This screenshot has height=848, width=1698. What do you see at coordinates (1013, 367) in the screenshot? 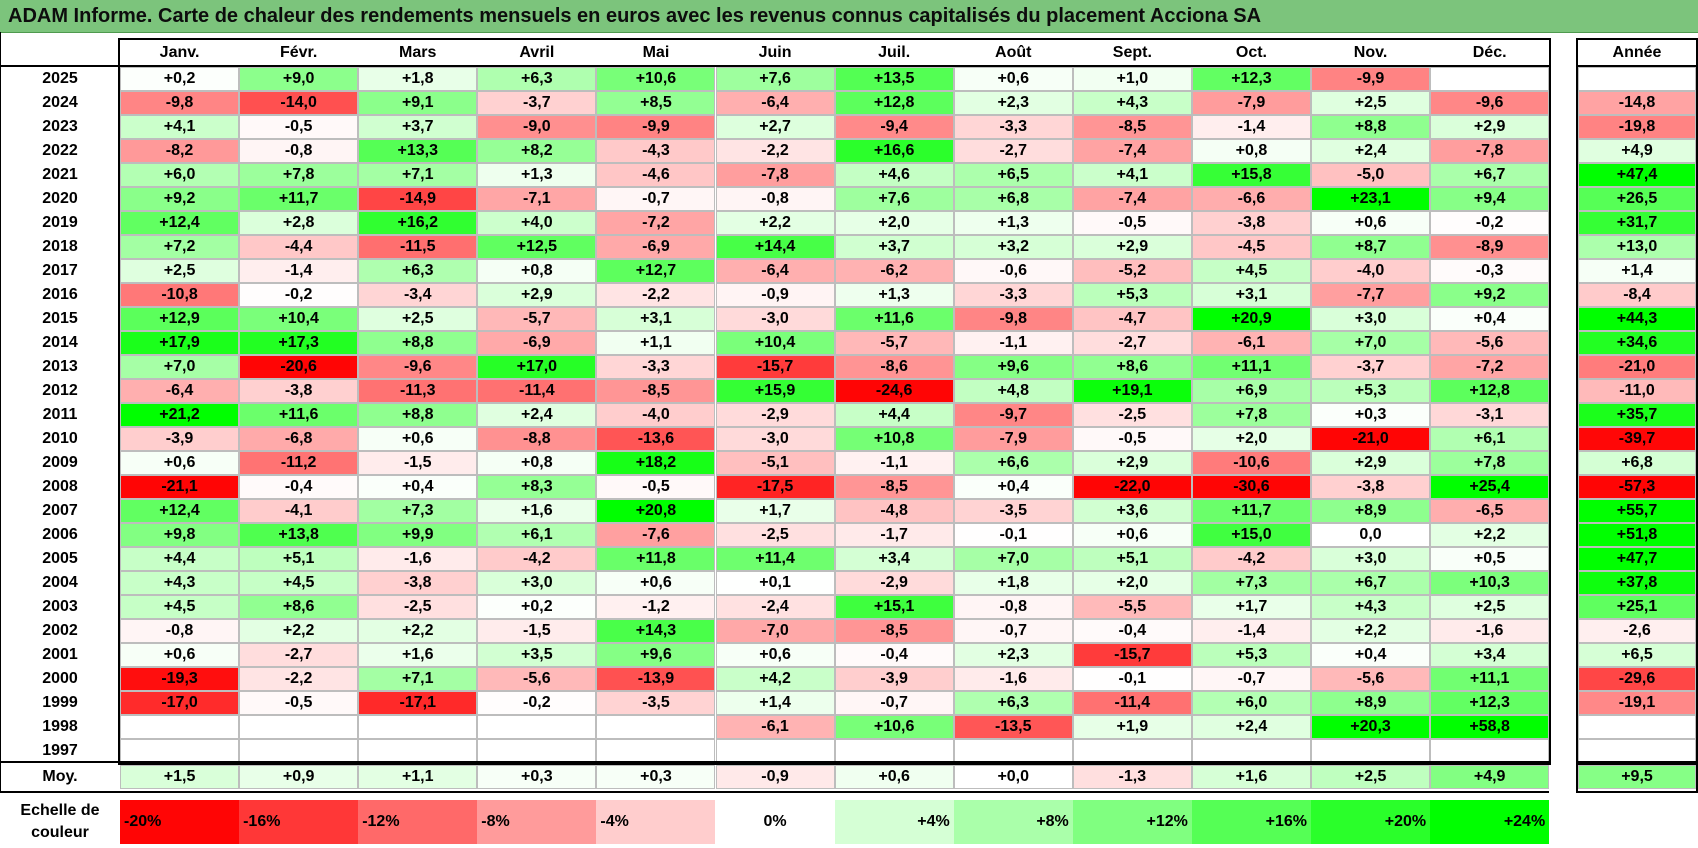
I see `heatmap-cell: +9,6` at bounding box center [1013, 367].